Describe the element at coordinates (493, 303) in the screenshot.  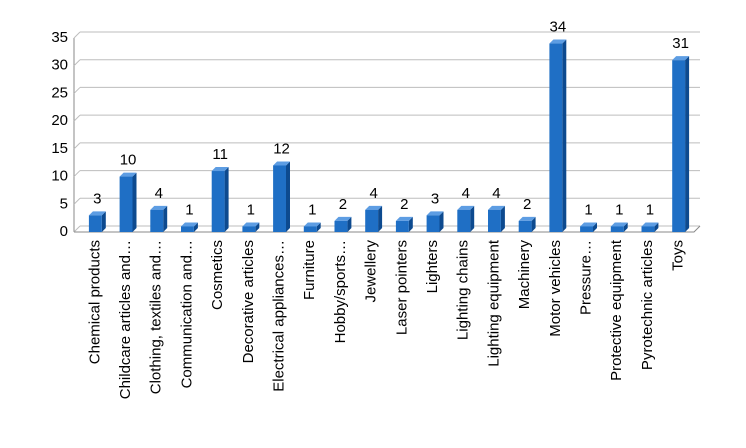
I see `x-tick-label: Lighting equipment` at that location.